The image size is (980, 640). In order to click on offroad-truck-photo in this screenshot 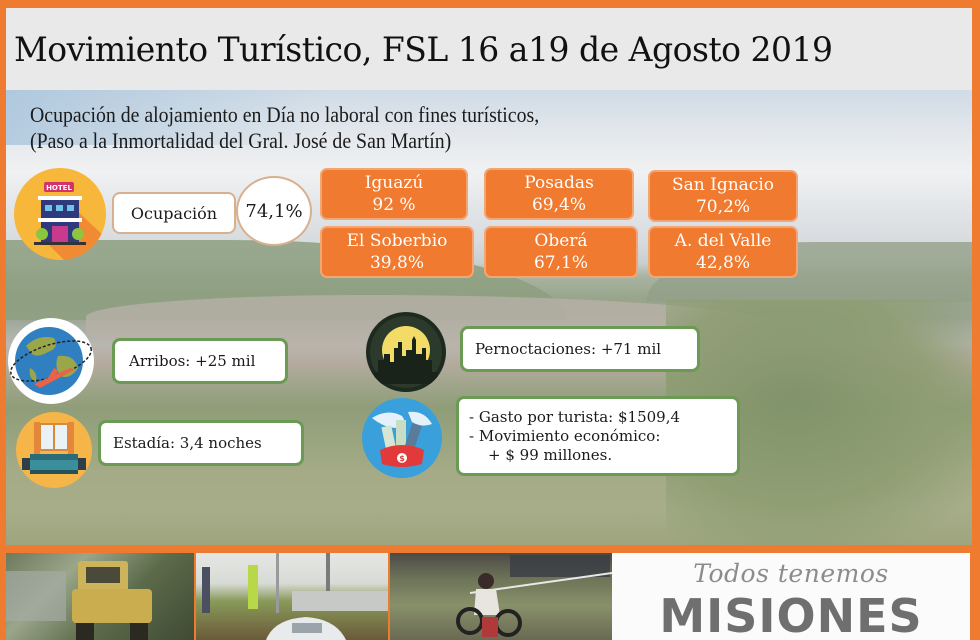, I will do `click(100, 596)`.